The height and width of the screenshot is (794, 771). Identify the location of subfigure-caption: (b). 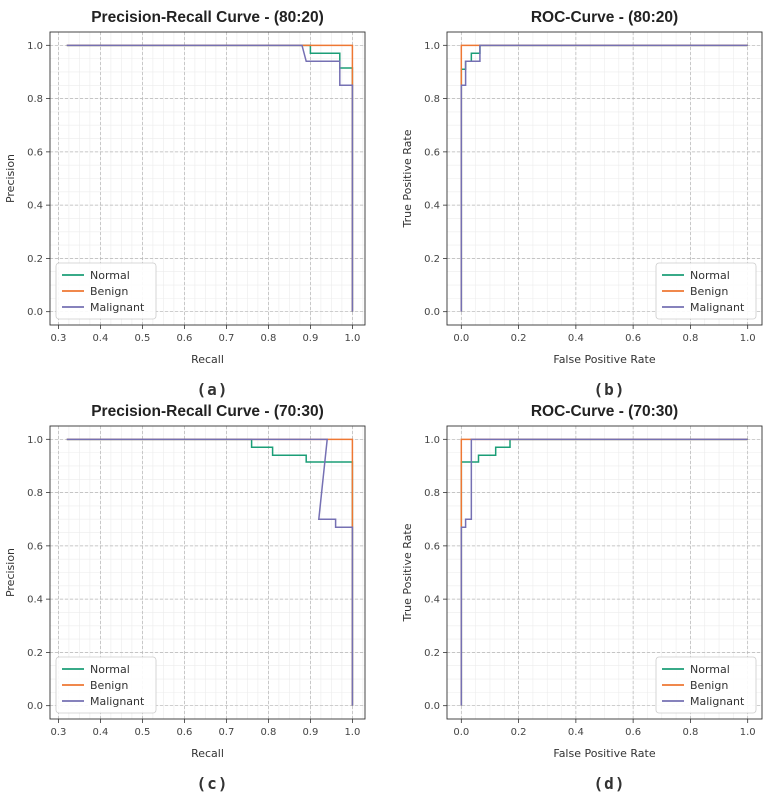
(610, 389).